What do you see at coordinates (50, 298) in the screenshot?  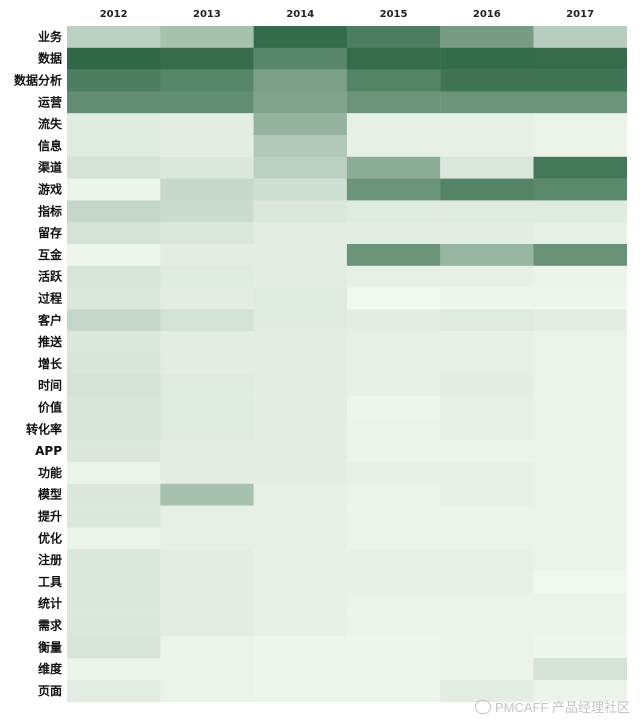 I see `row-label: 过程` at bounding box center [50, 298].